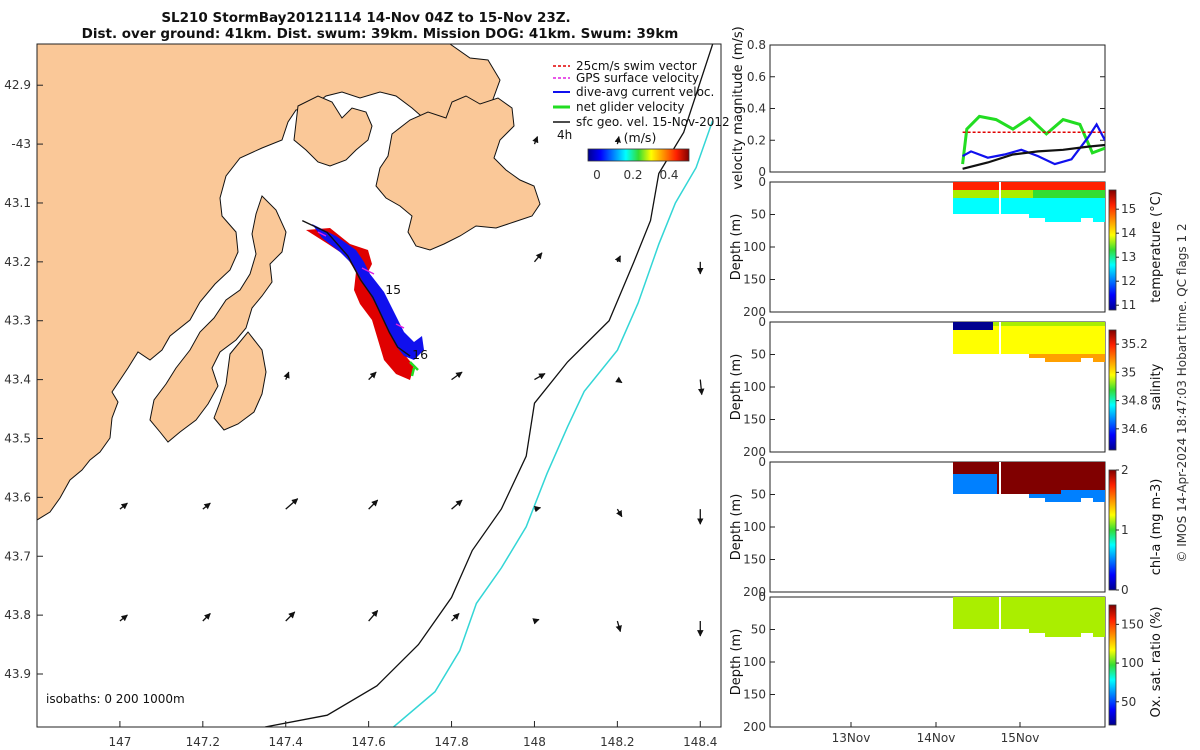  I want to click on cbar-tick-temperature-1: 12, so click(1128, 281).